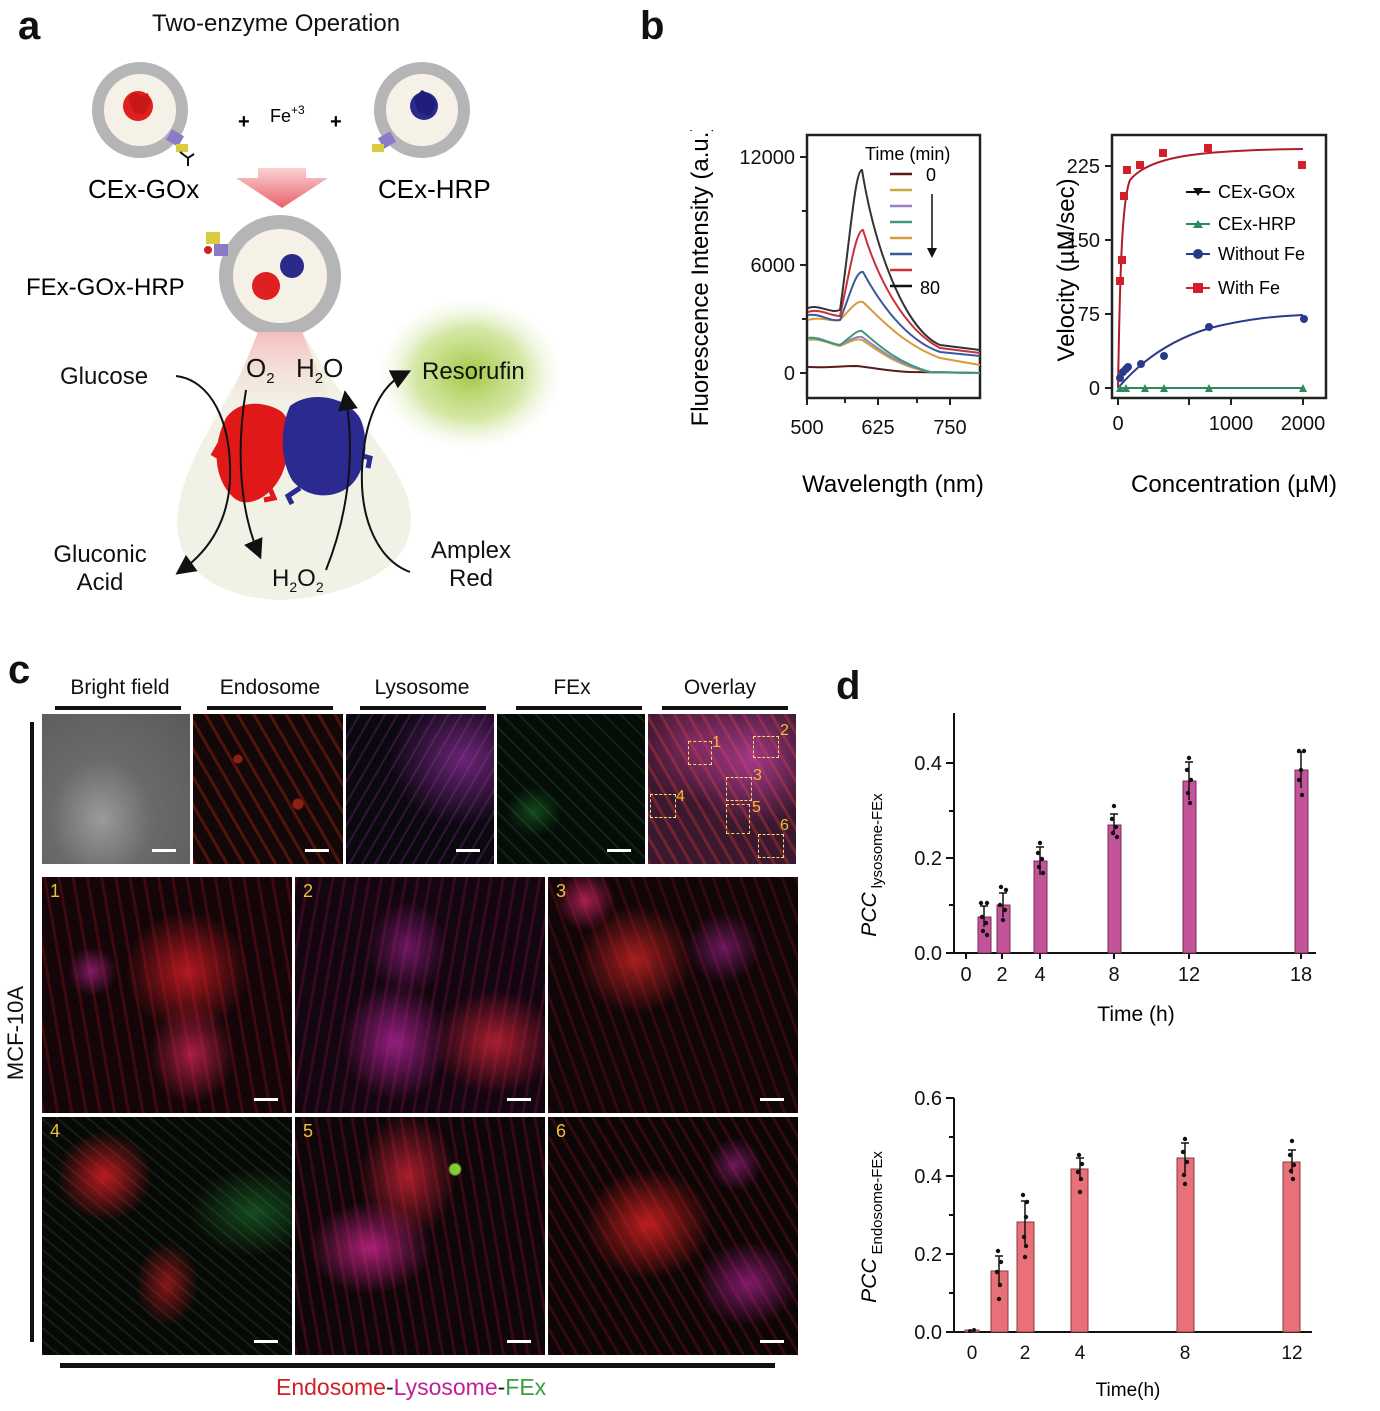 This screenshot has width=1380, height=1411. What do you see at coordinates (1066, 269) in the screenshot?
I see `y-axis-label: Velocity (µM/sec)` at bounding box center [1066, 269].